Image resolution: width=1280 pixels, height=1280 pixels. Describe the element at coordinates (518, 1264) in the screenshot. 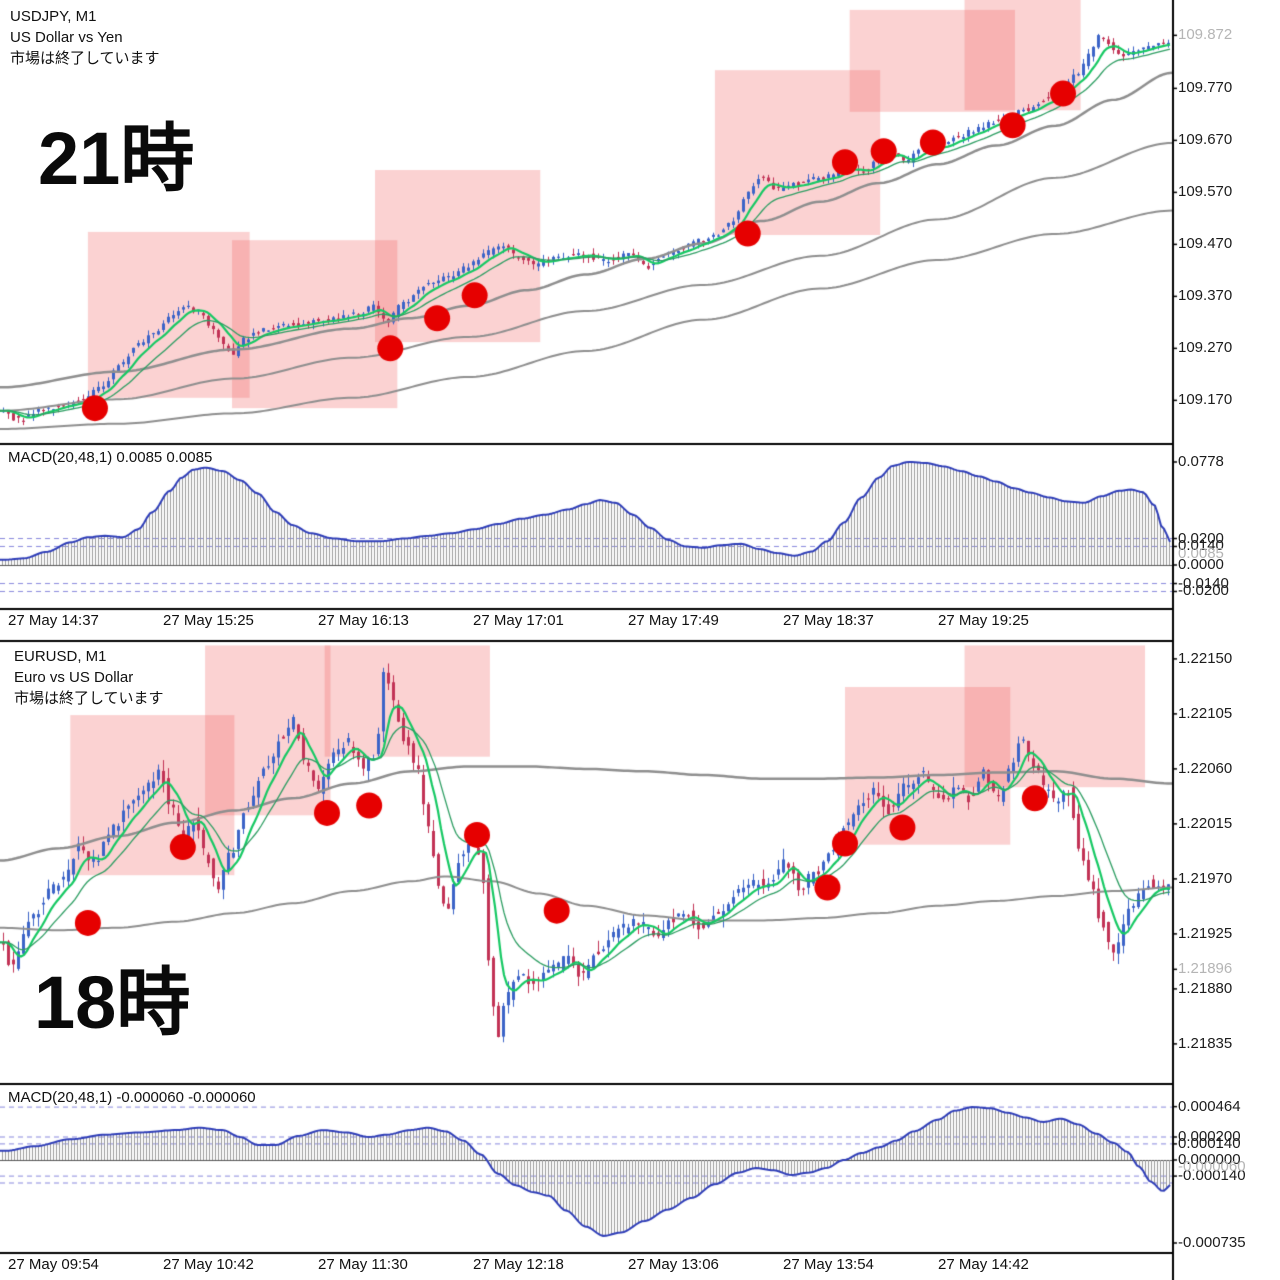

I see `time-axis-label: 27 May 12:18` at that location.